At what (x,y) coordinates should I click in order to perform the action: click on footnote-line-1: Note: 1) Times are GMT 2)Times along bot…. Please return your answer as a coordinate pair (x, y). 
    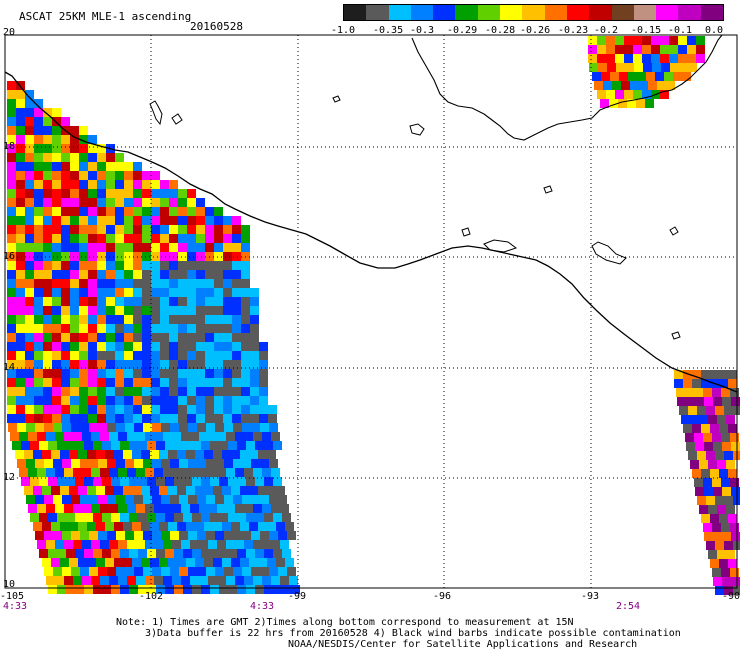
    Looking at the image, I should click on (345, 622).